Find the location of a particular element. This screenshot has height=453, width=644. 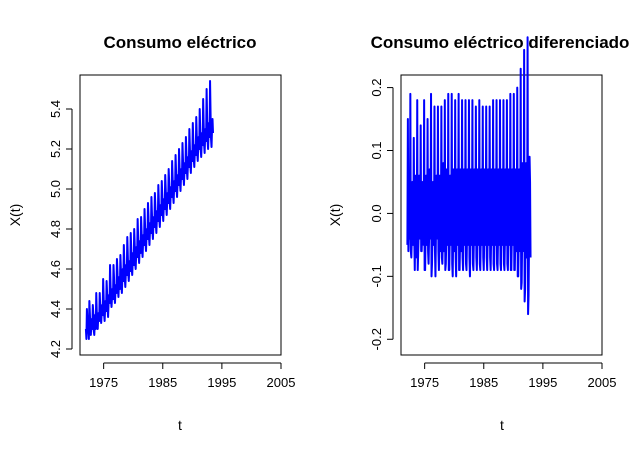

y-tick-label: 5.0 is located at coordinates (55, 189).